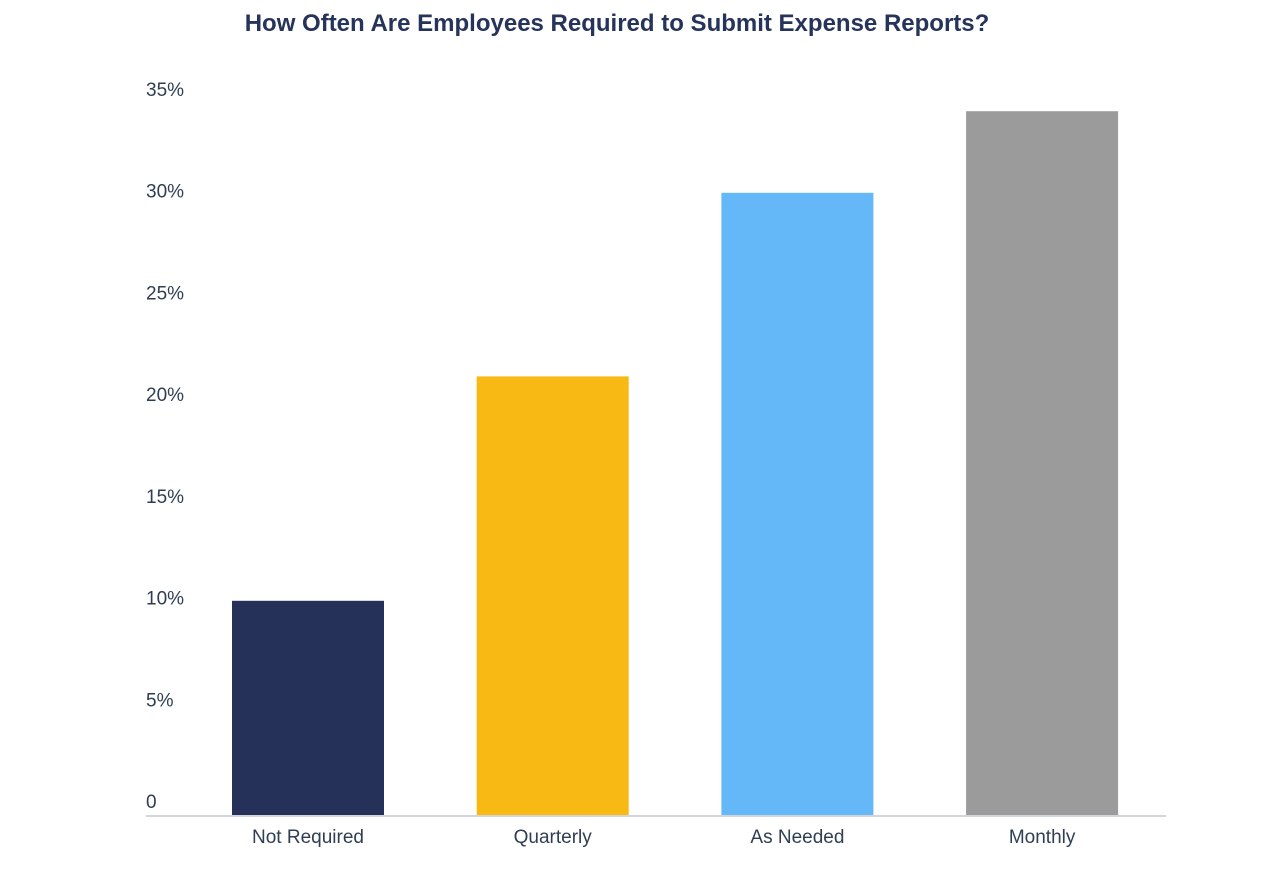 This screenshot has width=1276, height=875. Describe the element at coordinates (165, 90) in the screenshot. I see `y-tick-label: 35%` at that location.